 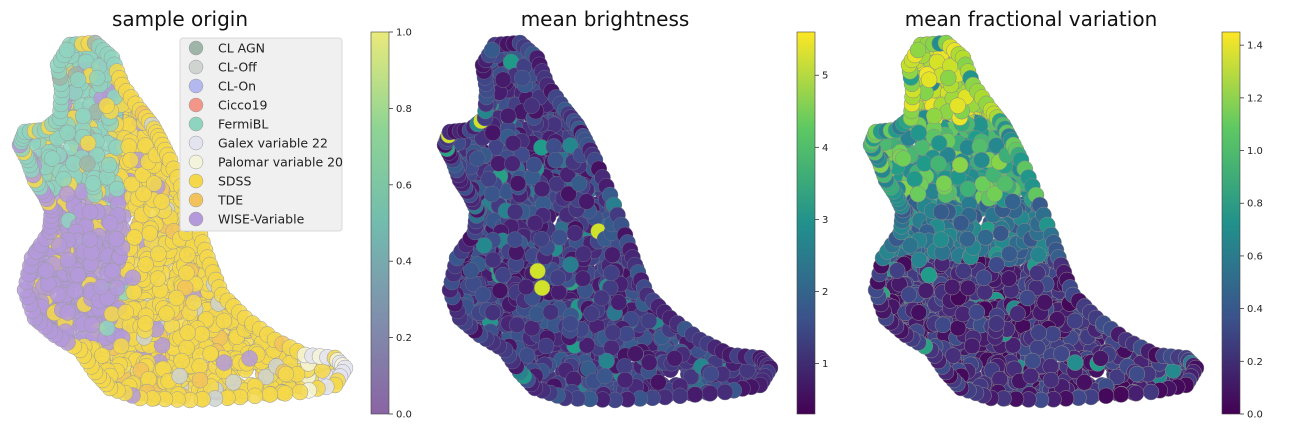 What do you see at coordinates (391, 224) in the screenshot?
I see `colorbar: 0.00.20.40.60.81.0` at bounding box center [391, 224].